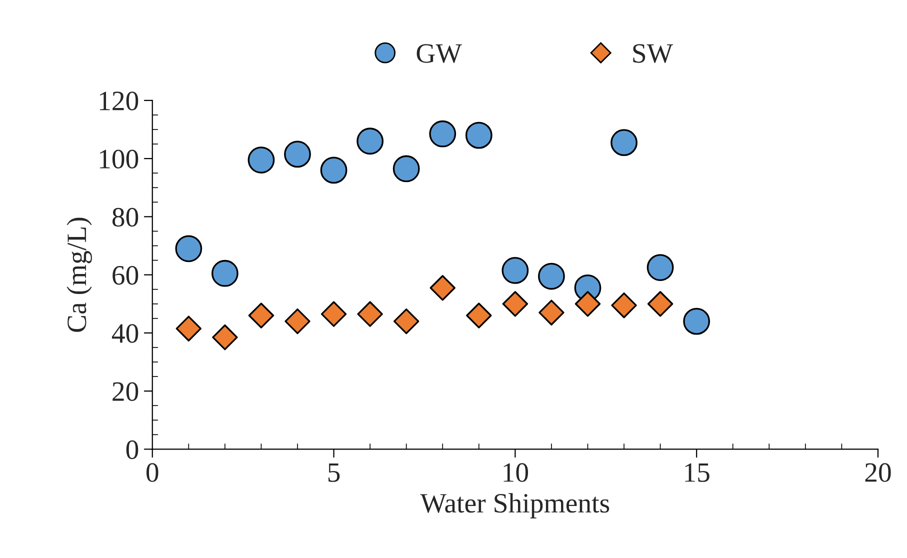 The width and height of the screenshot is (907, 558). I want to click on legend-label: SW, so click(653, 53).